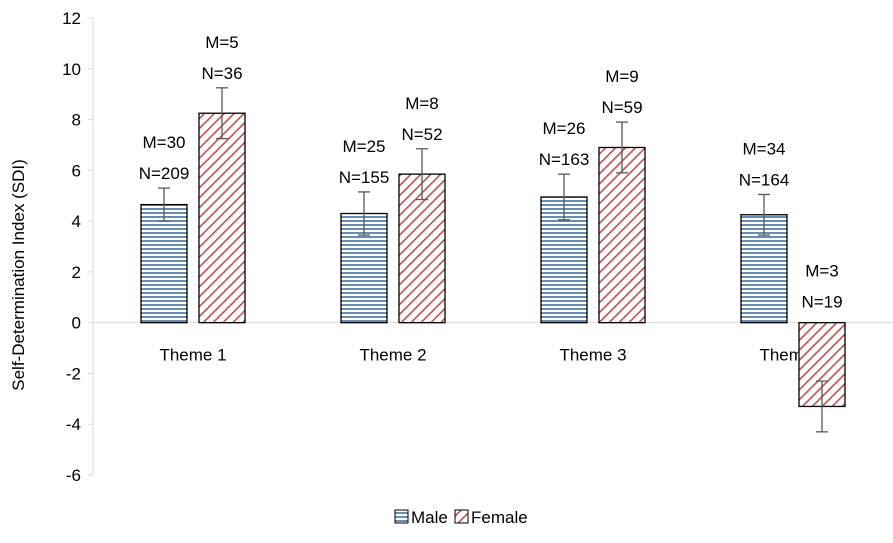 This screenshot has width=893, height=543. What do you see at coordinates (564, 128) in the screenshot?
I see `bar-annotation: M=26` at bounding box center [564, 128].